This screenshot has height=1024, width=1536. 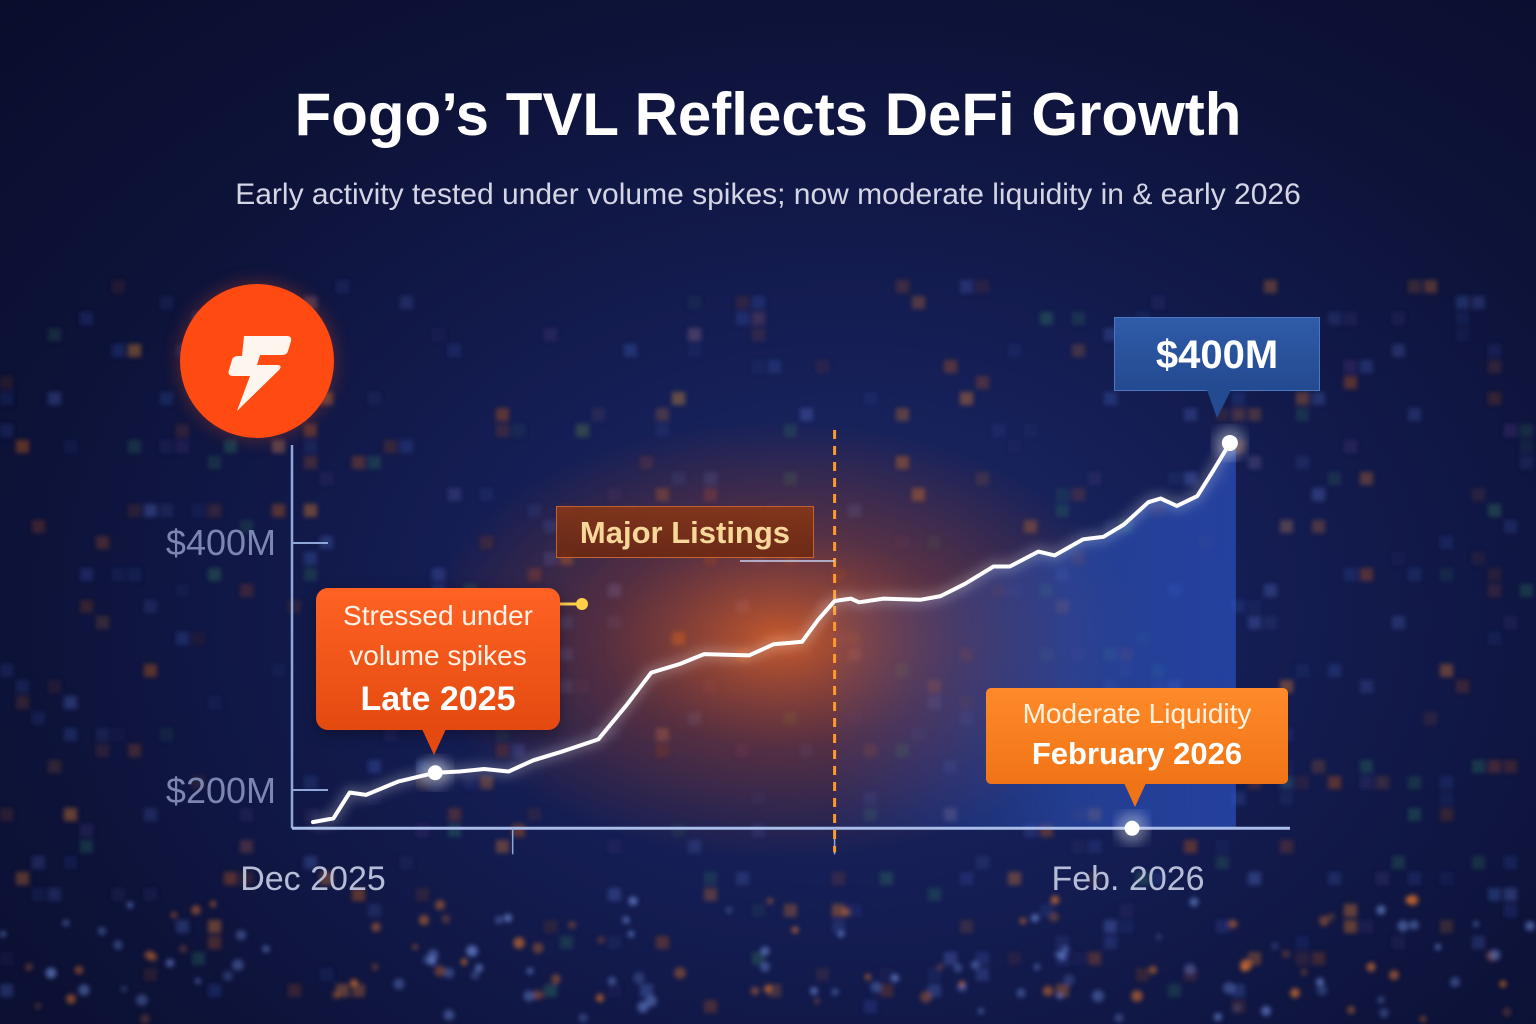 I want to click on late-2025-callout-date: Late 2025, so click(x=438, y=699).